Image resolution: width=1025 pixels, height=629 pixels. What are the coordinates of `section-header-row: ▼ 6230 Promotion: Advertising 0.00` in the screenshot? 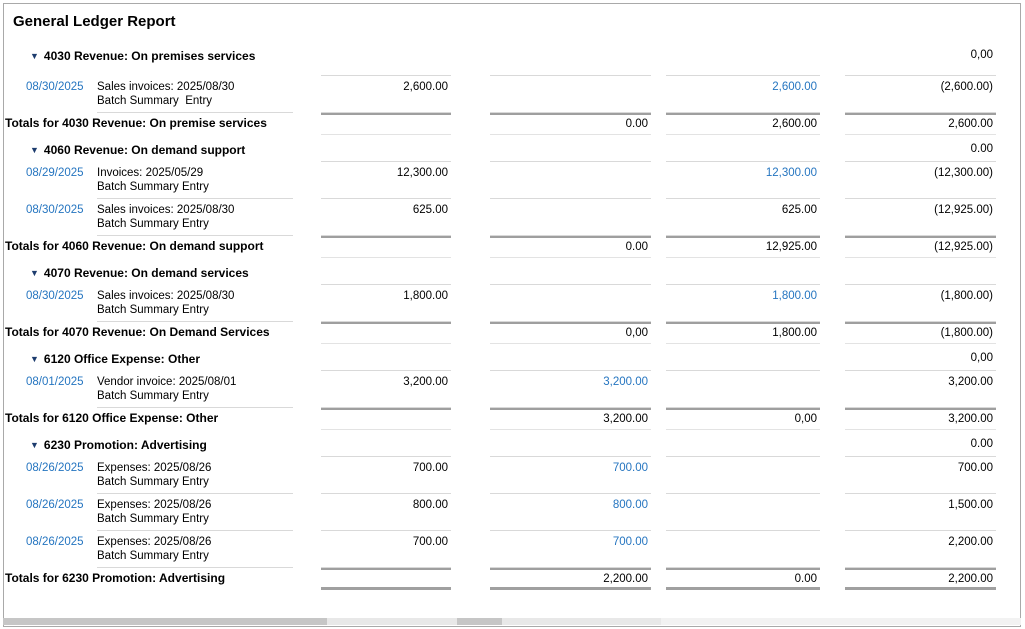 It's located at (512, 443).